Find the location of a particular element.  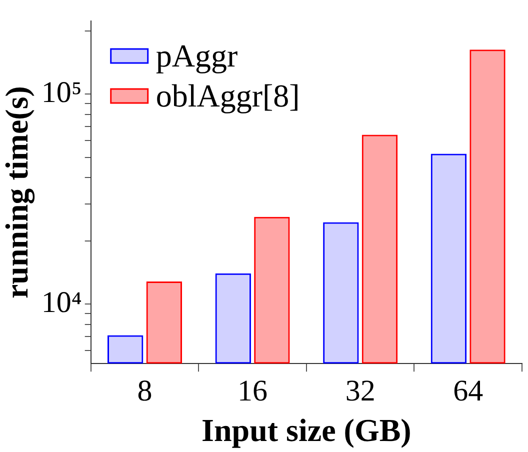

x-tick-label: 32 is located at coordinates (360, 391).